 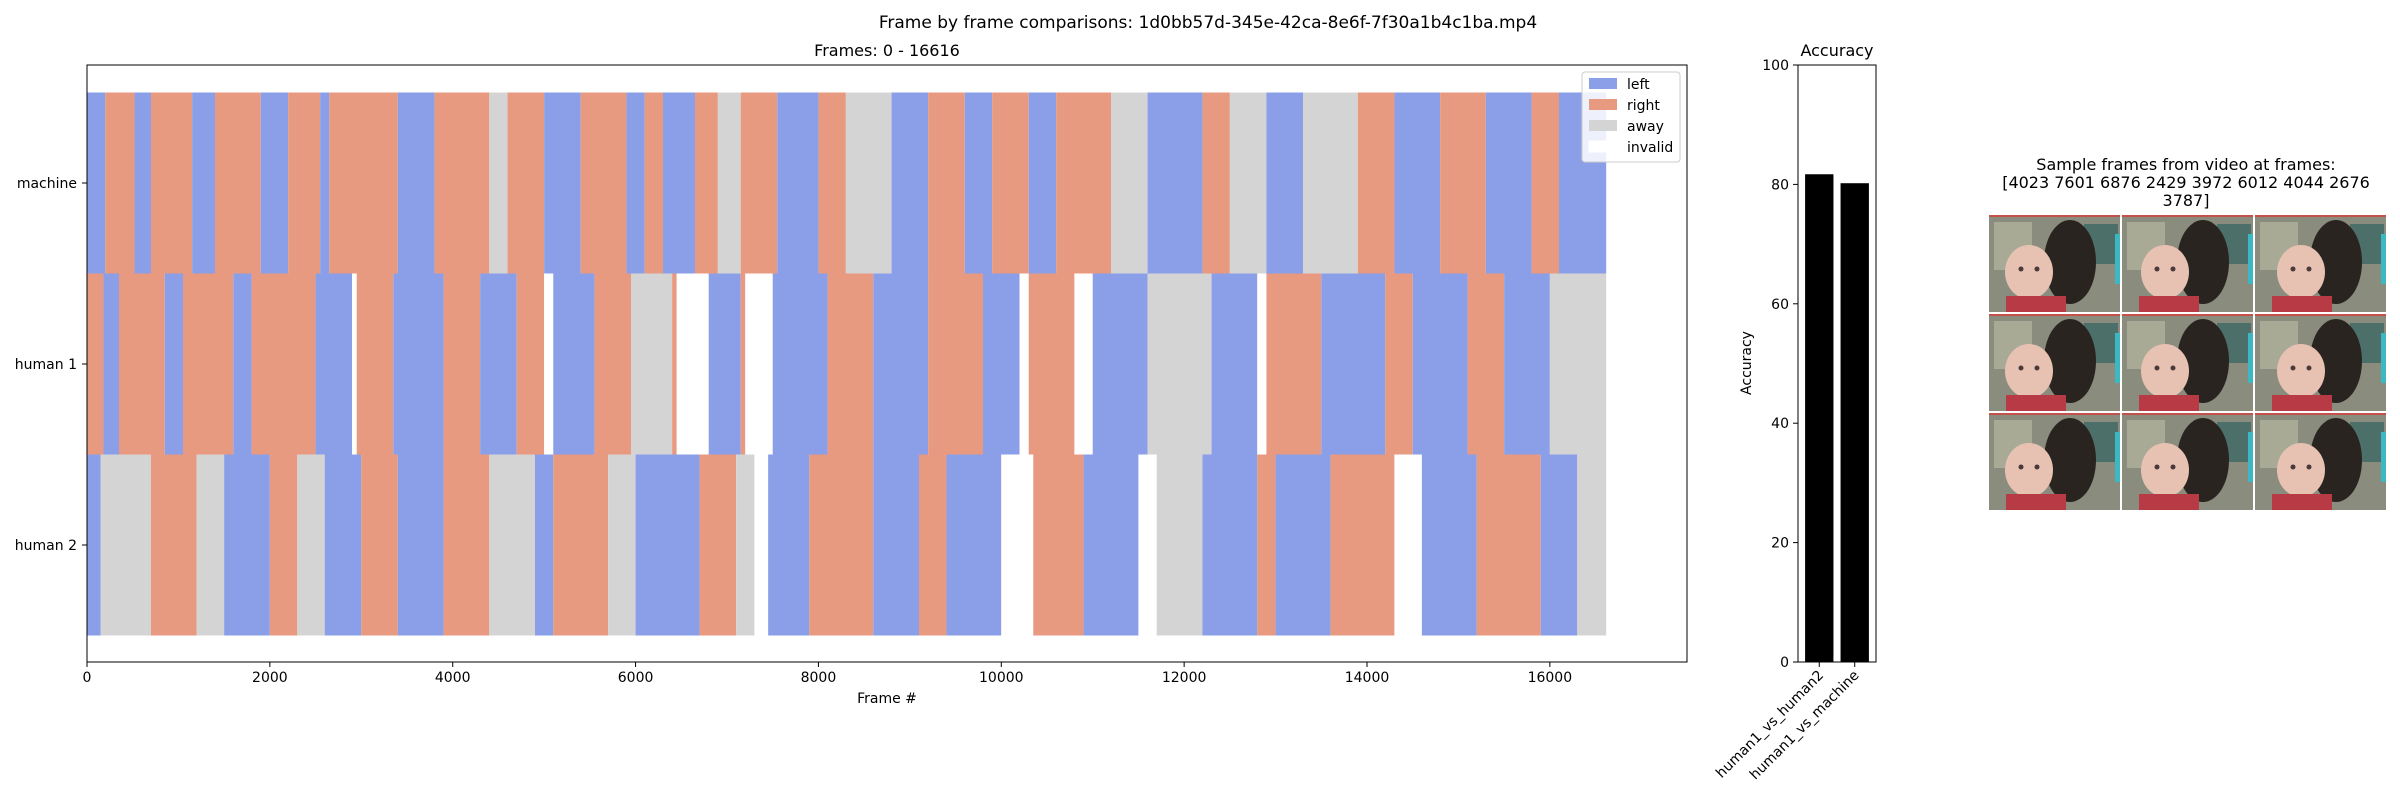 What do you see at coordinates (636, 678) in the screenshot?
I see `x-tick-label: 6000` at bounding box center [636, 678].